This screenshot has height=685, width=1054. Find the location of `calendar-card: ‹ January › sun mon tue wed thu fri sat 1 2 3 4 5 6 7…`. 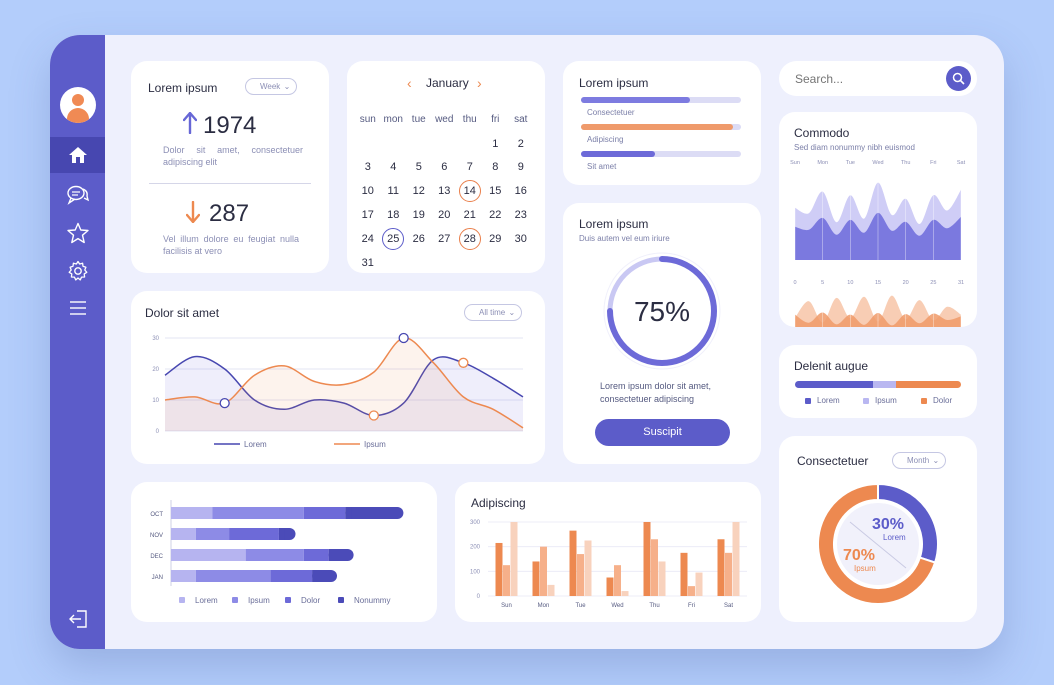

calendar-card: ‹ January › sun mon tue wed thu fri sat 1 2 3 4 5 6 7… is located at coordinates (446, 167).